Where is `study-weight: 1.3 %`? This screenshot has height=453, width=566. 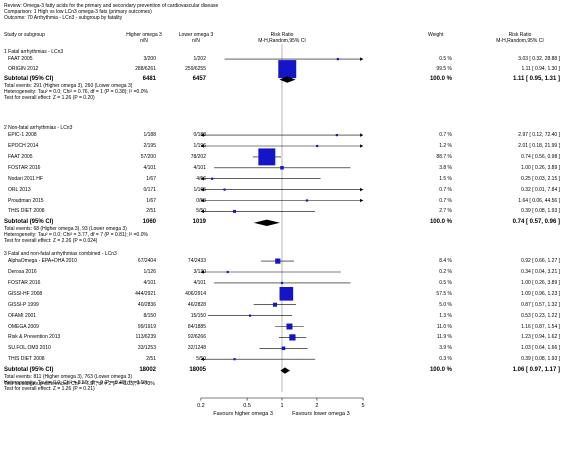 study-weight: 1.3 % is located at coordinates (445, 315).